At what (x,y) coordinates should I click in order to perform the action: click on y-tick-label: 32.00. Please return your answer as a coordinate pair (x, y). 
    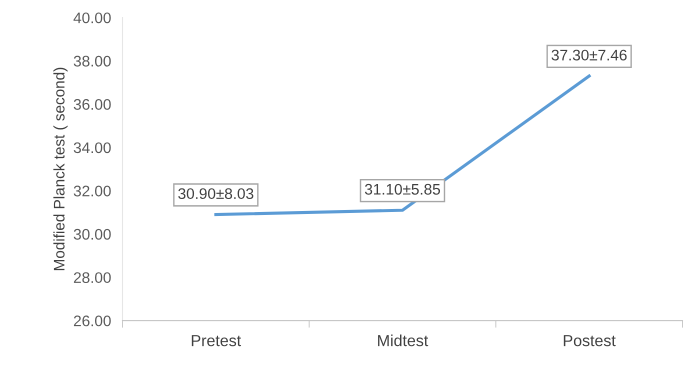
    Looking at the image, I should click on (92, 191).